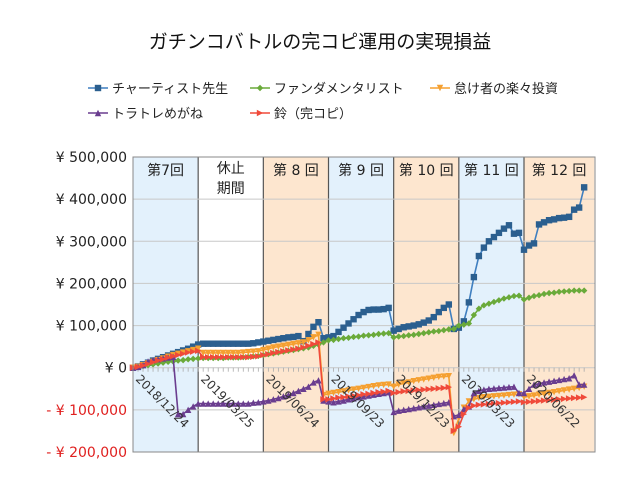 The height and width of the screenshot is (480, 640). What do you see at coordinates (170, 89) in the screenshot?
I see `legend-label: チャーティスト先生` at bounding box center [170, 89].